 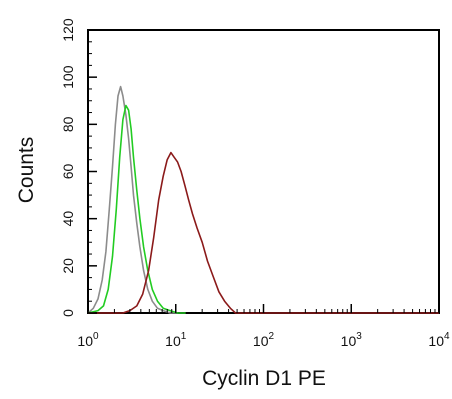 What do you see at coordinates (68, 30) in the screenshot?
I see `y-tick-label: 120` at bounding box center [68, 30].